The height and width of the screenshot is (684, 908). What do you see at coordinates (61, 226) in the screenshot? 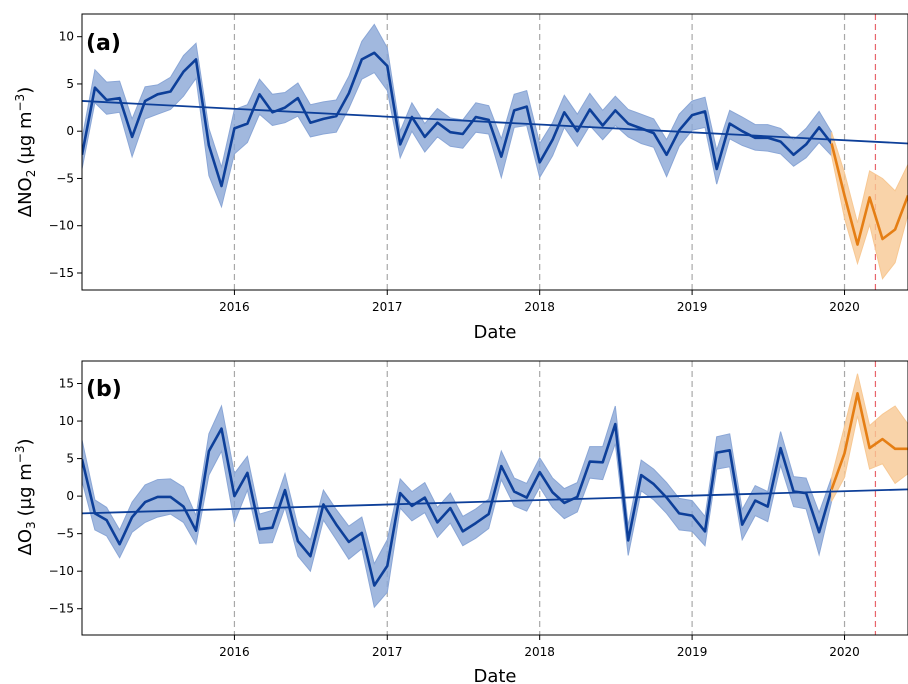
I see `panel-a-ytick-label: −10` at bounding box center [61, 226].